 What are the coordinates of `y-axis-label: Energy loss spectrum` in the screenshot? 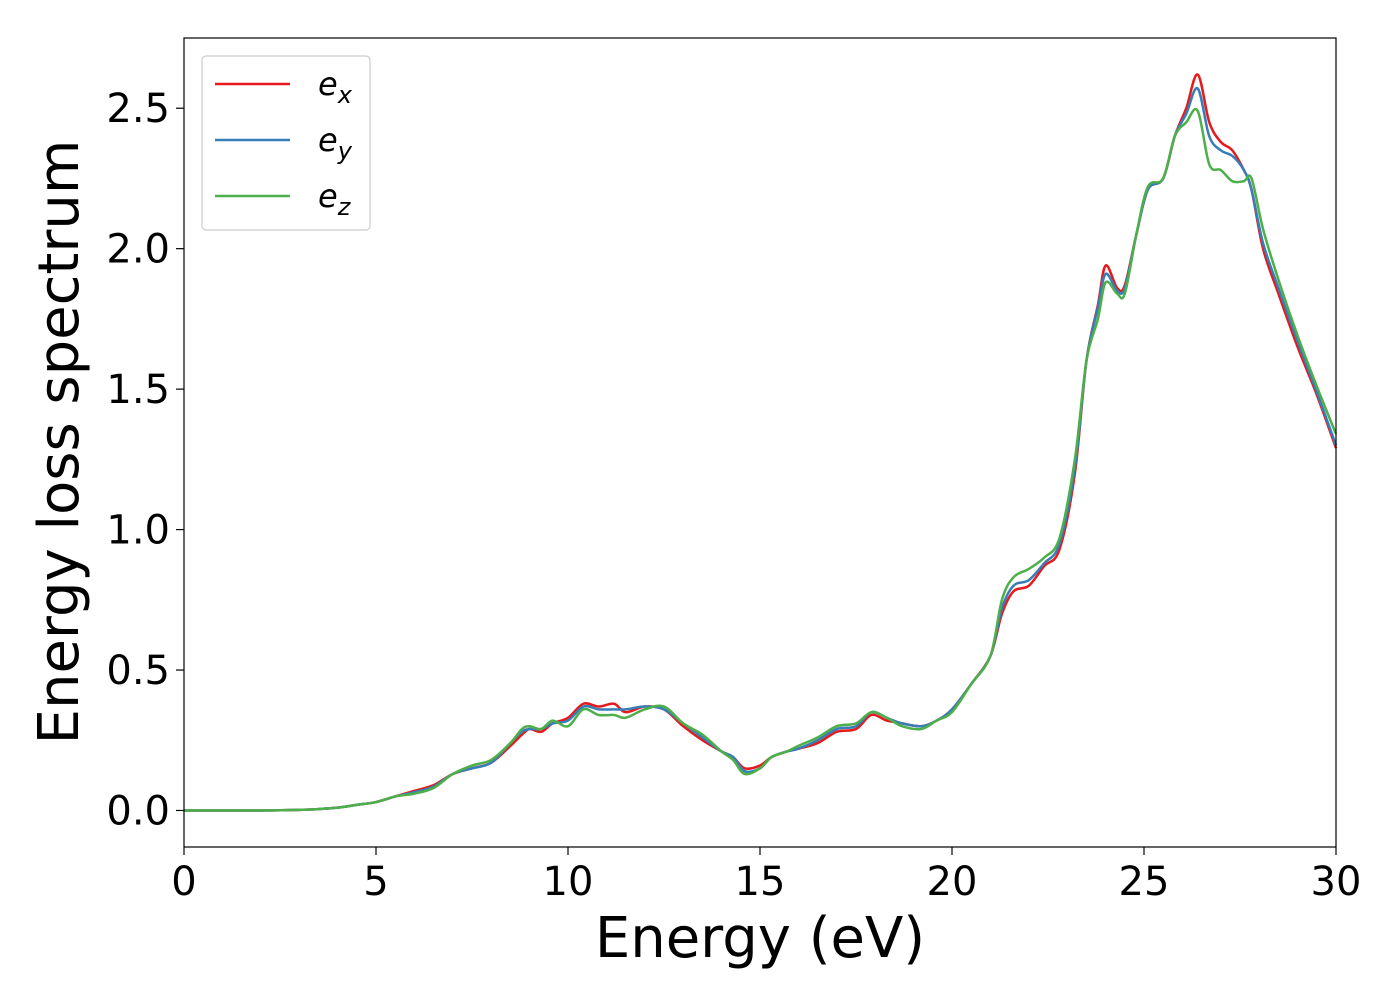 It's located at (59, 442).